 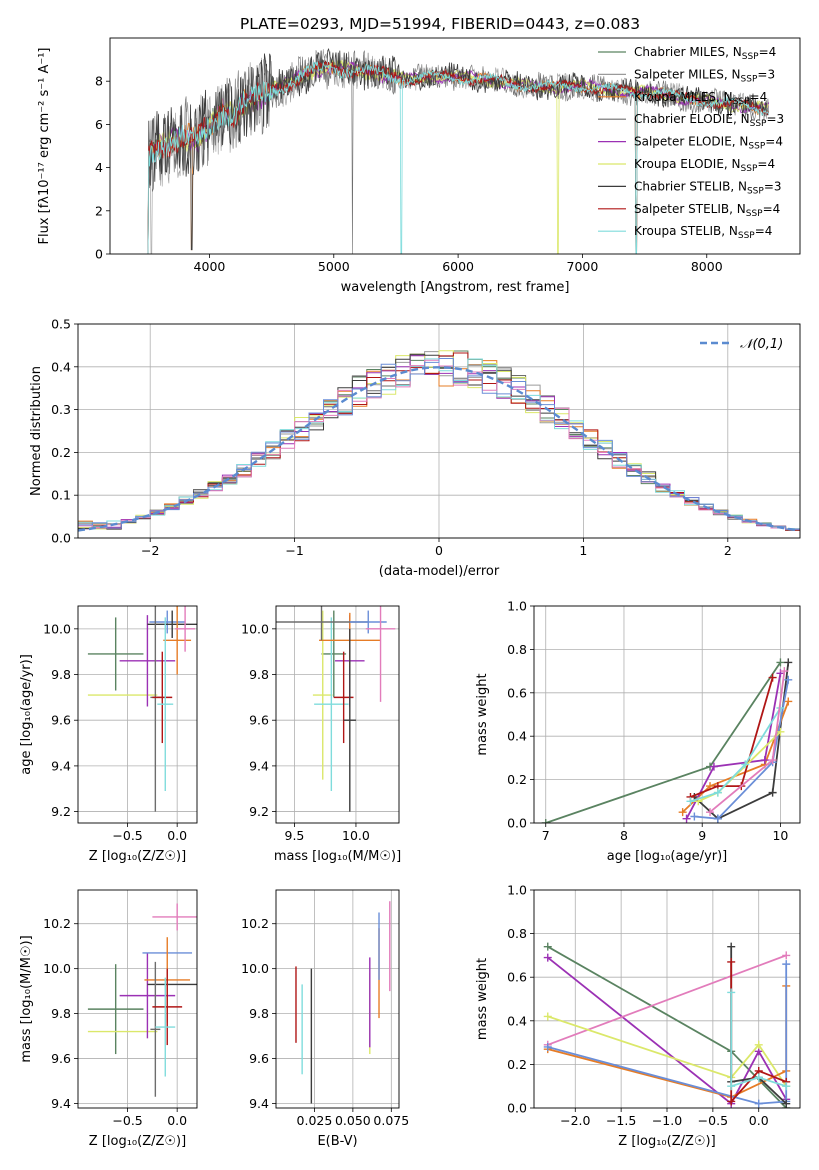 I want to click on ticks: 0.025 0.050 0.075 9.4 9.6 9.8 10.0 10.2, so click(x=325, y=1022).